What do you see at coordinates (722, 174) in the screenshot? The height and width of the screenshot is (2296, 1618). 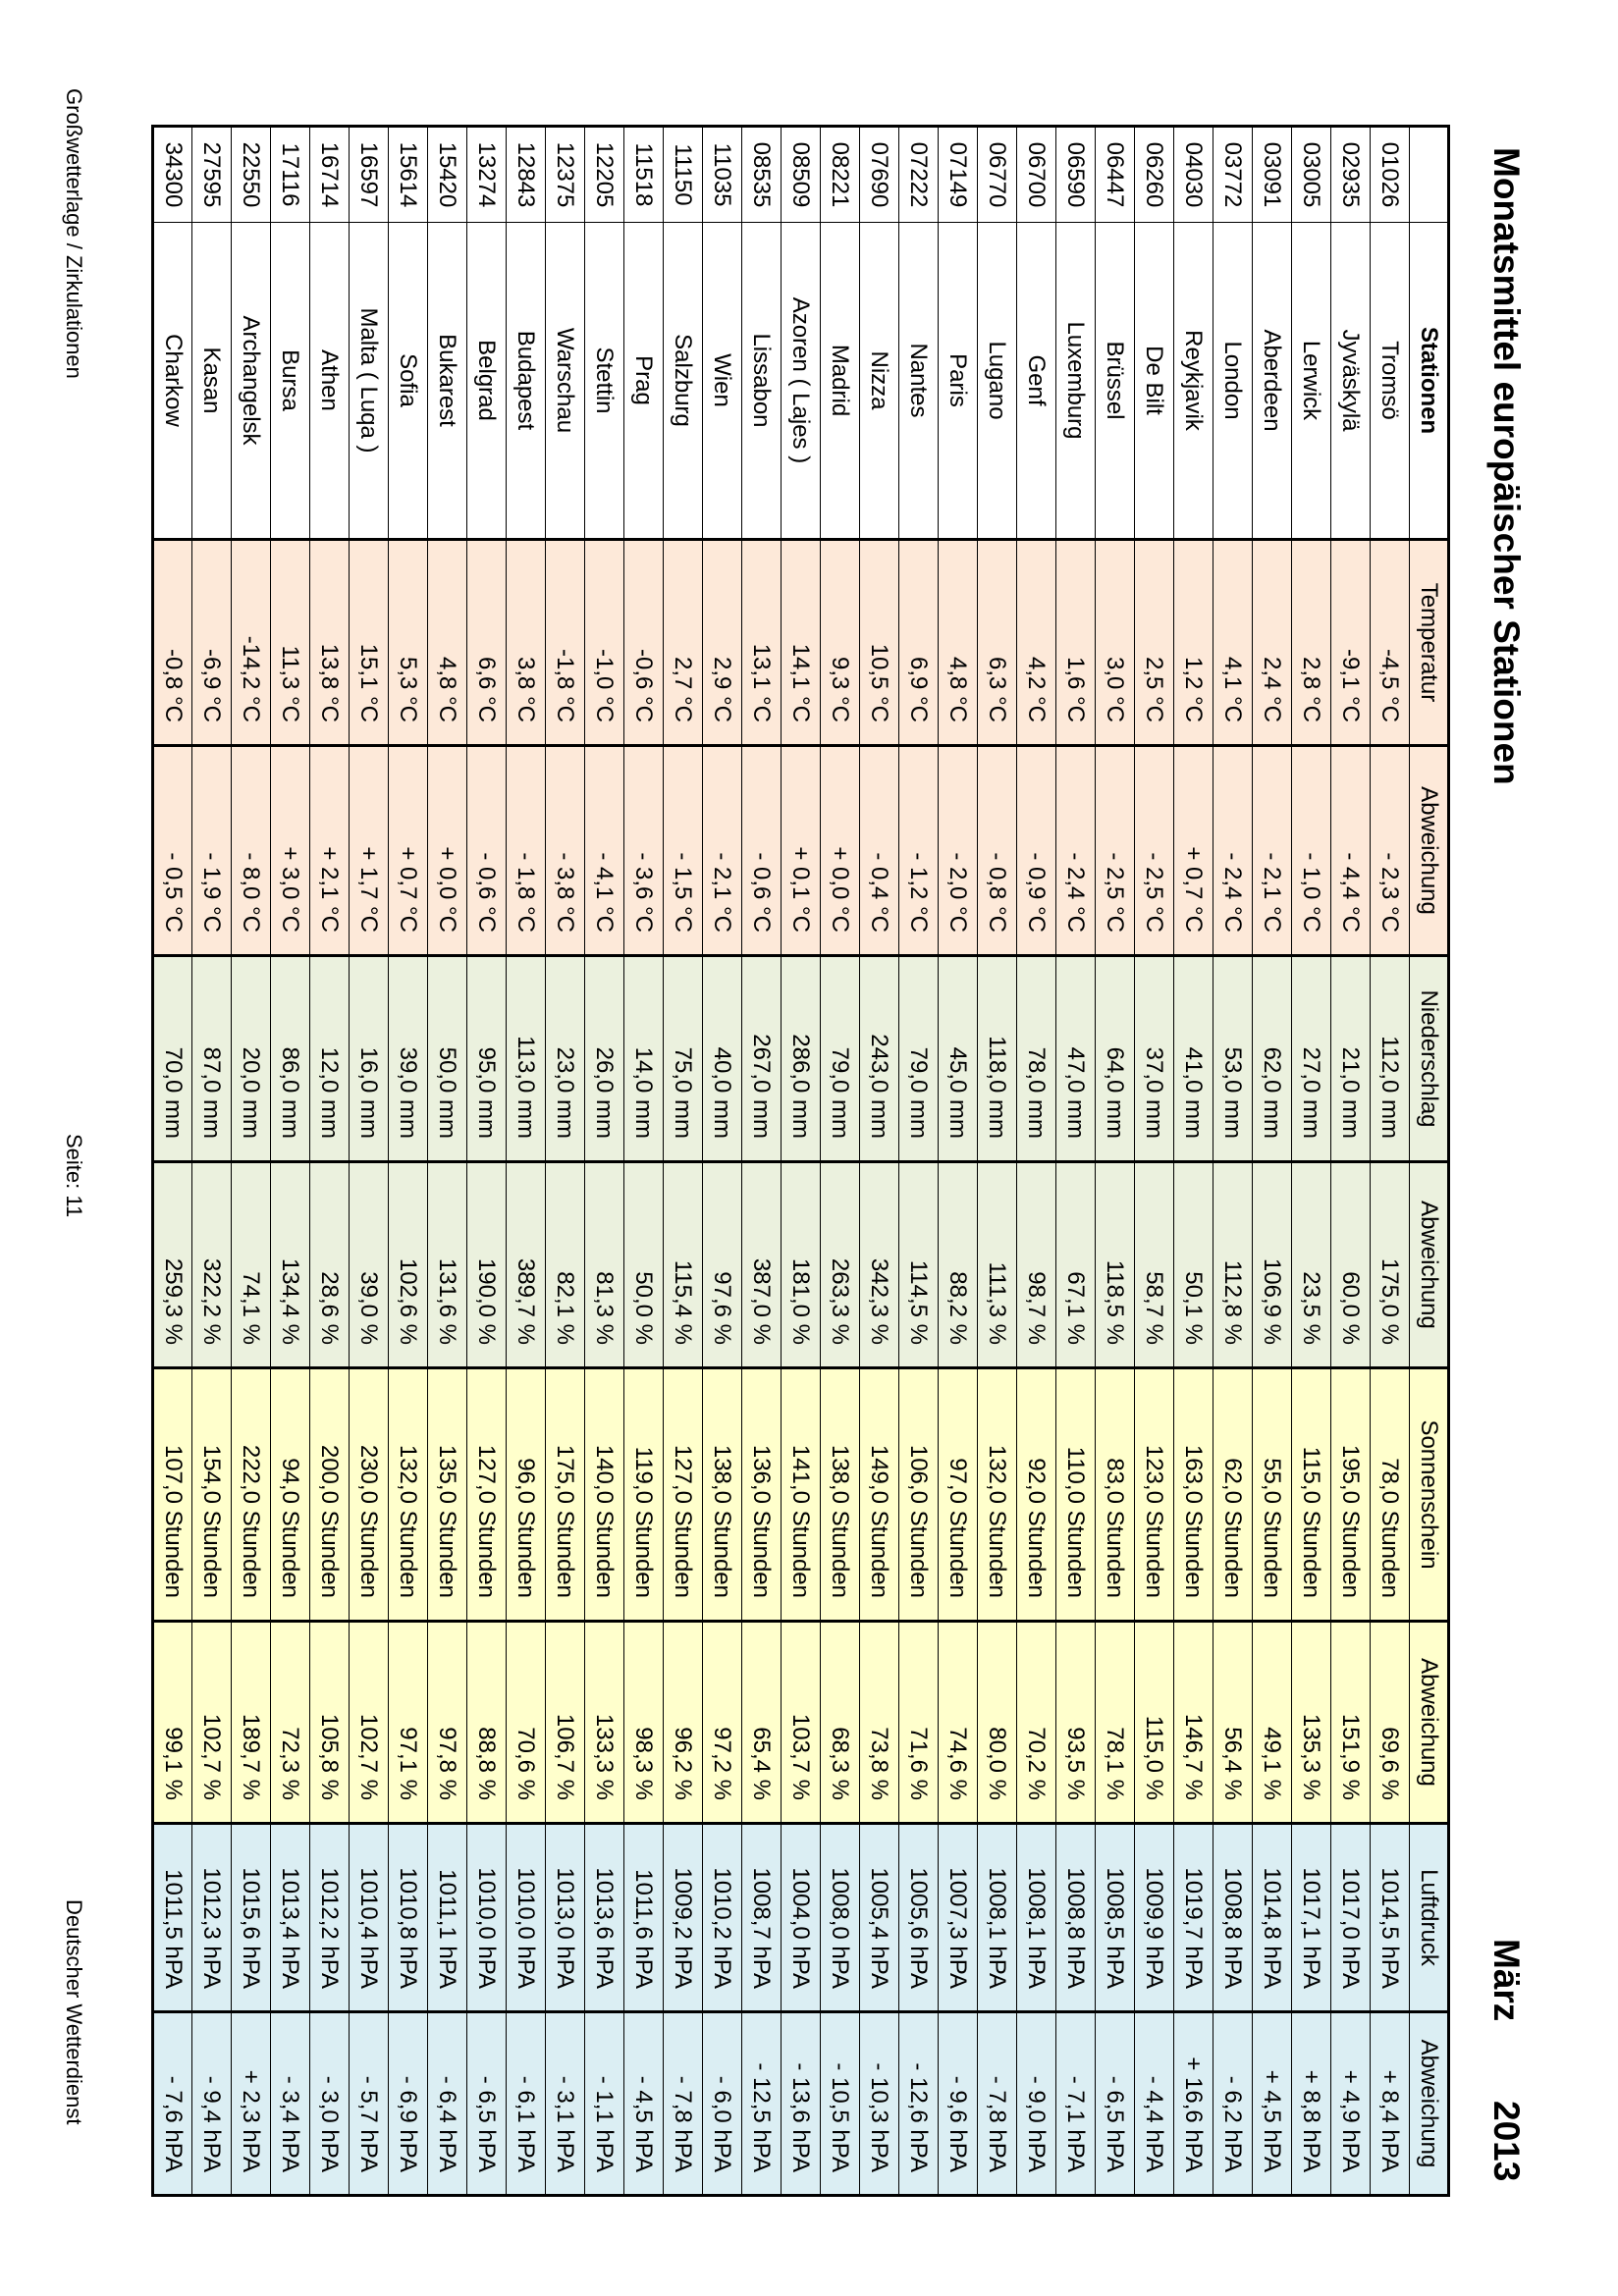 I see `cell-station-id: 11035` at bounding box center [722, 174].